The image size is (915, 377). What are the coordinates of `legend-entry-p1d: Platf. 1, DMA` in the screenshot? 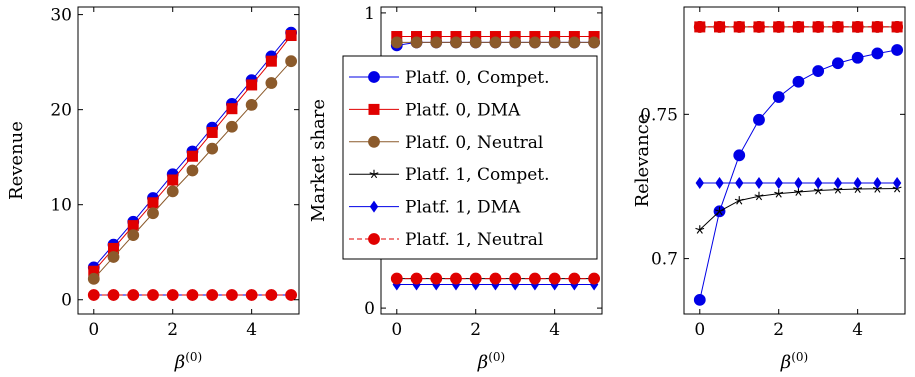 It's located at (435, 208).